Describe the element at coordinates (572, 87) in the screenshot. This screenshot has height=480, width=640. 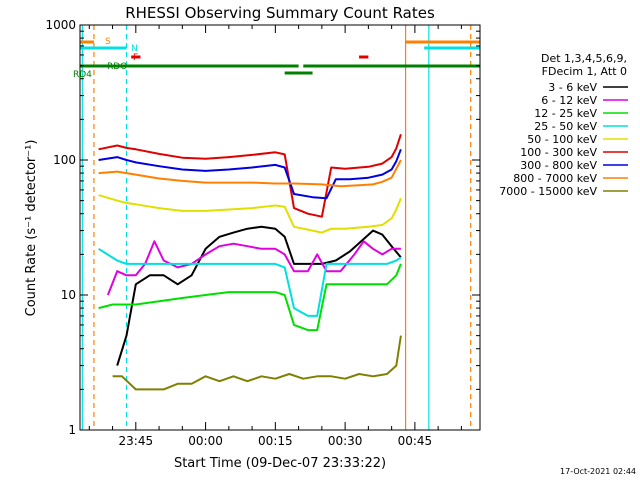
I see `legend-entry-label: 3 - 6 keV` at that location.